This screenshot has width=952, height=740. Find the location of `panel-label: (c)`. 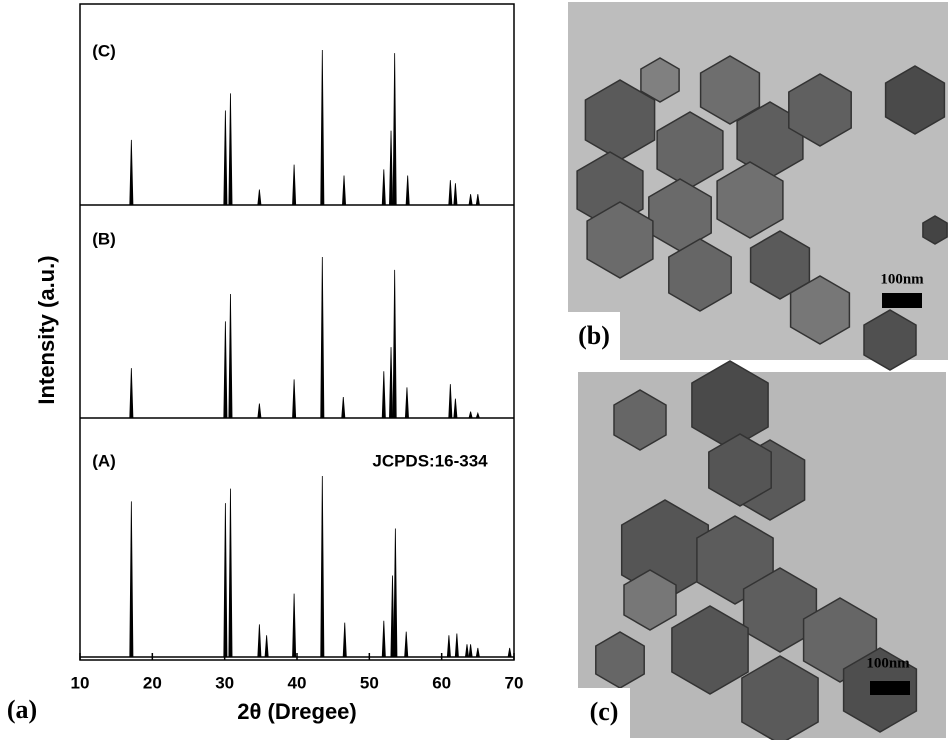

panel-label: (c) is located at coordinates (604, 711).